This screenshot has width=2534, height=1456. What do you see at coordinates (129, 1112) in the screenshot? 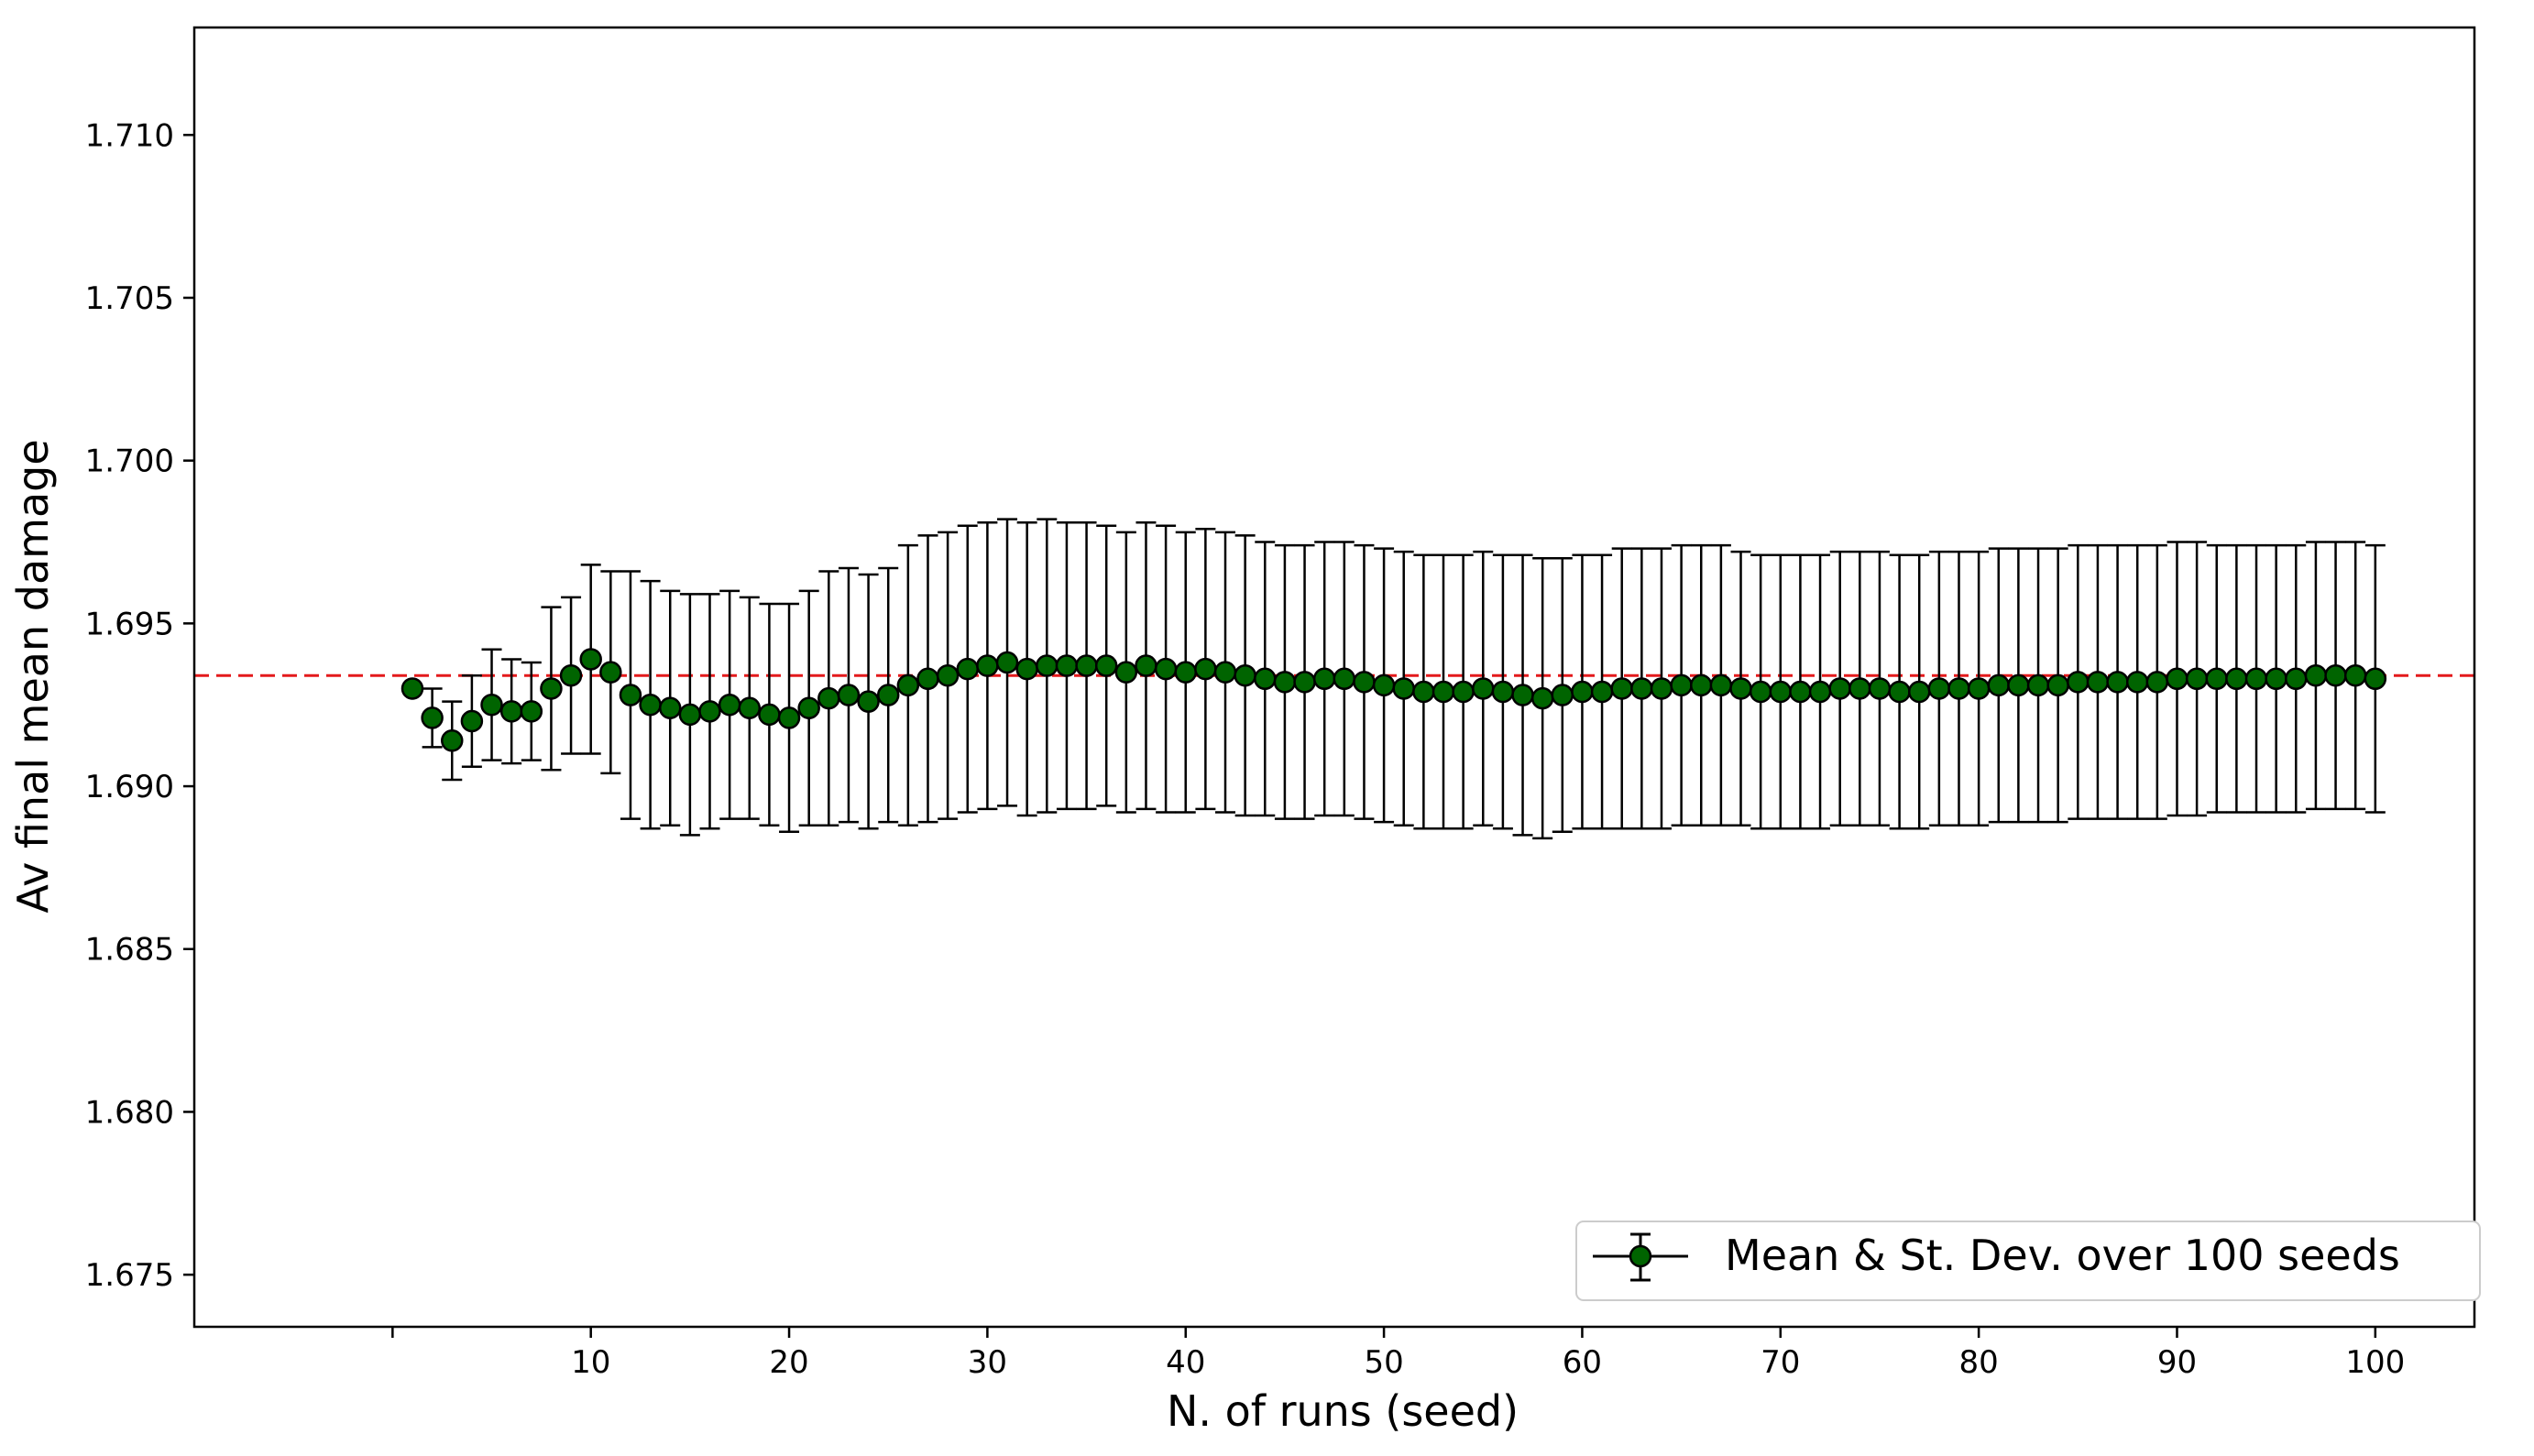
I see `y-tick-label: 1.680` at bounding box center [129, 1112].